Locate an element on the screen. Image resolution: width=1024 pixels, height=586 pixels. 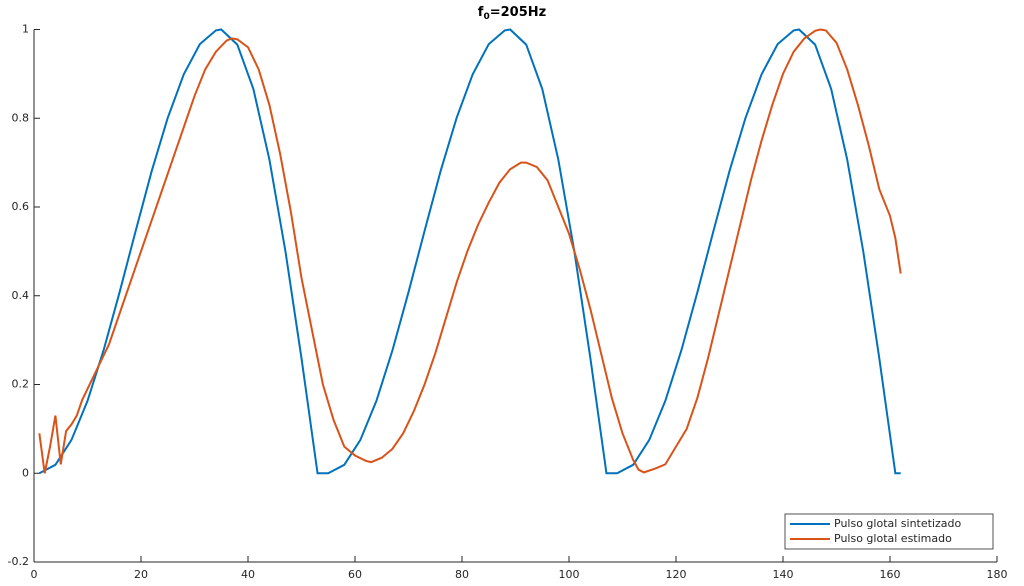
y-tick-label: 0 is located at coordinates (25, 472).